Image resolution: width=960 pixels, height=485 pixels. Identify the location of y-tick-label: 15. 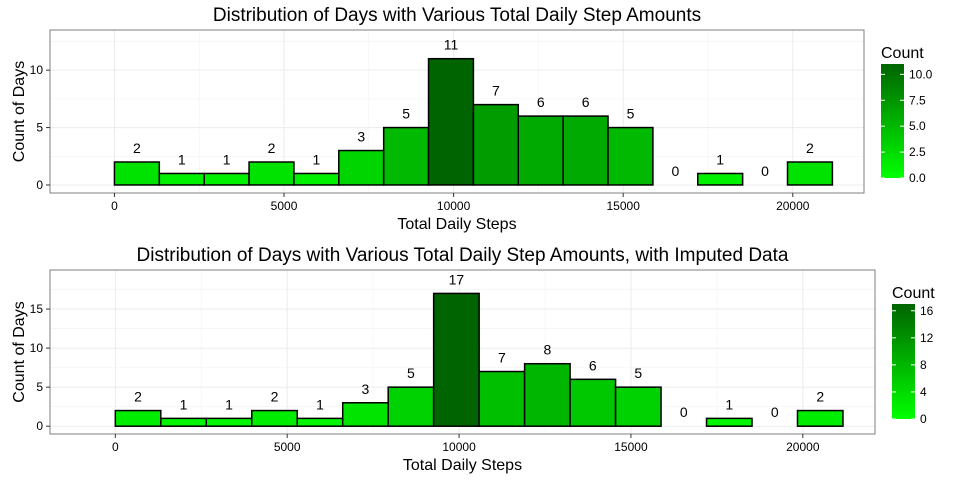
(37, 309).